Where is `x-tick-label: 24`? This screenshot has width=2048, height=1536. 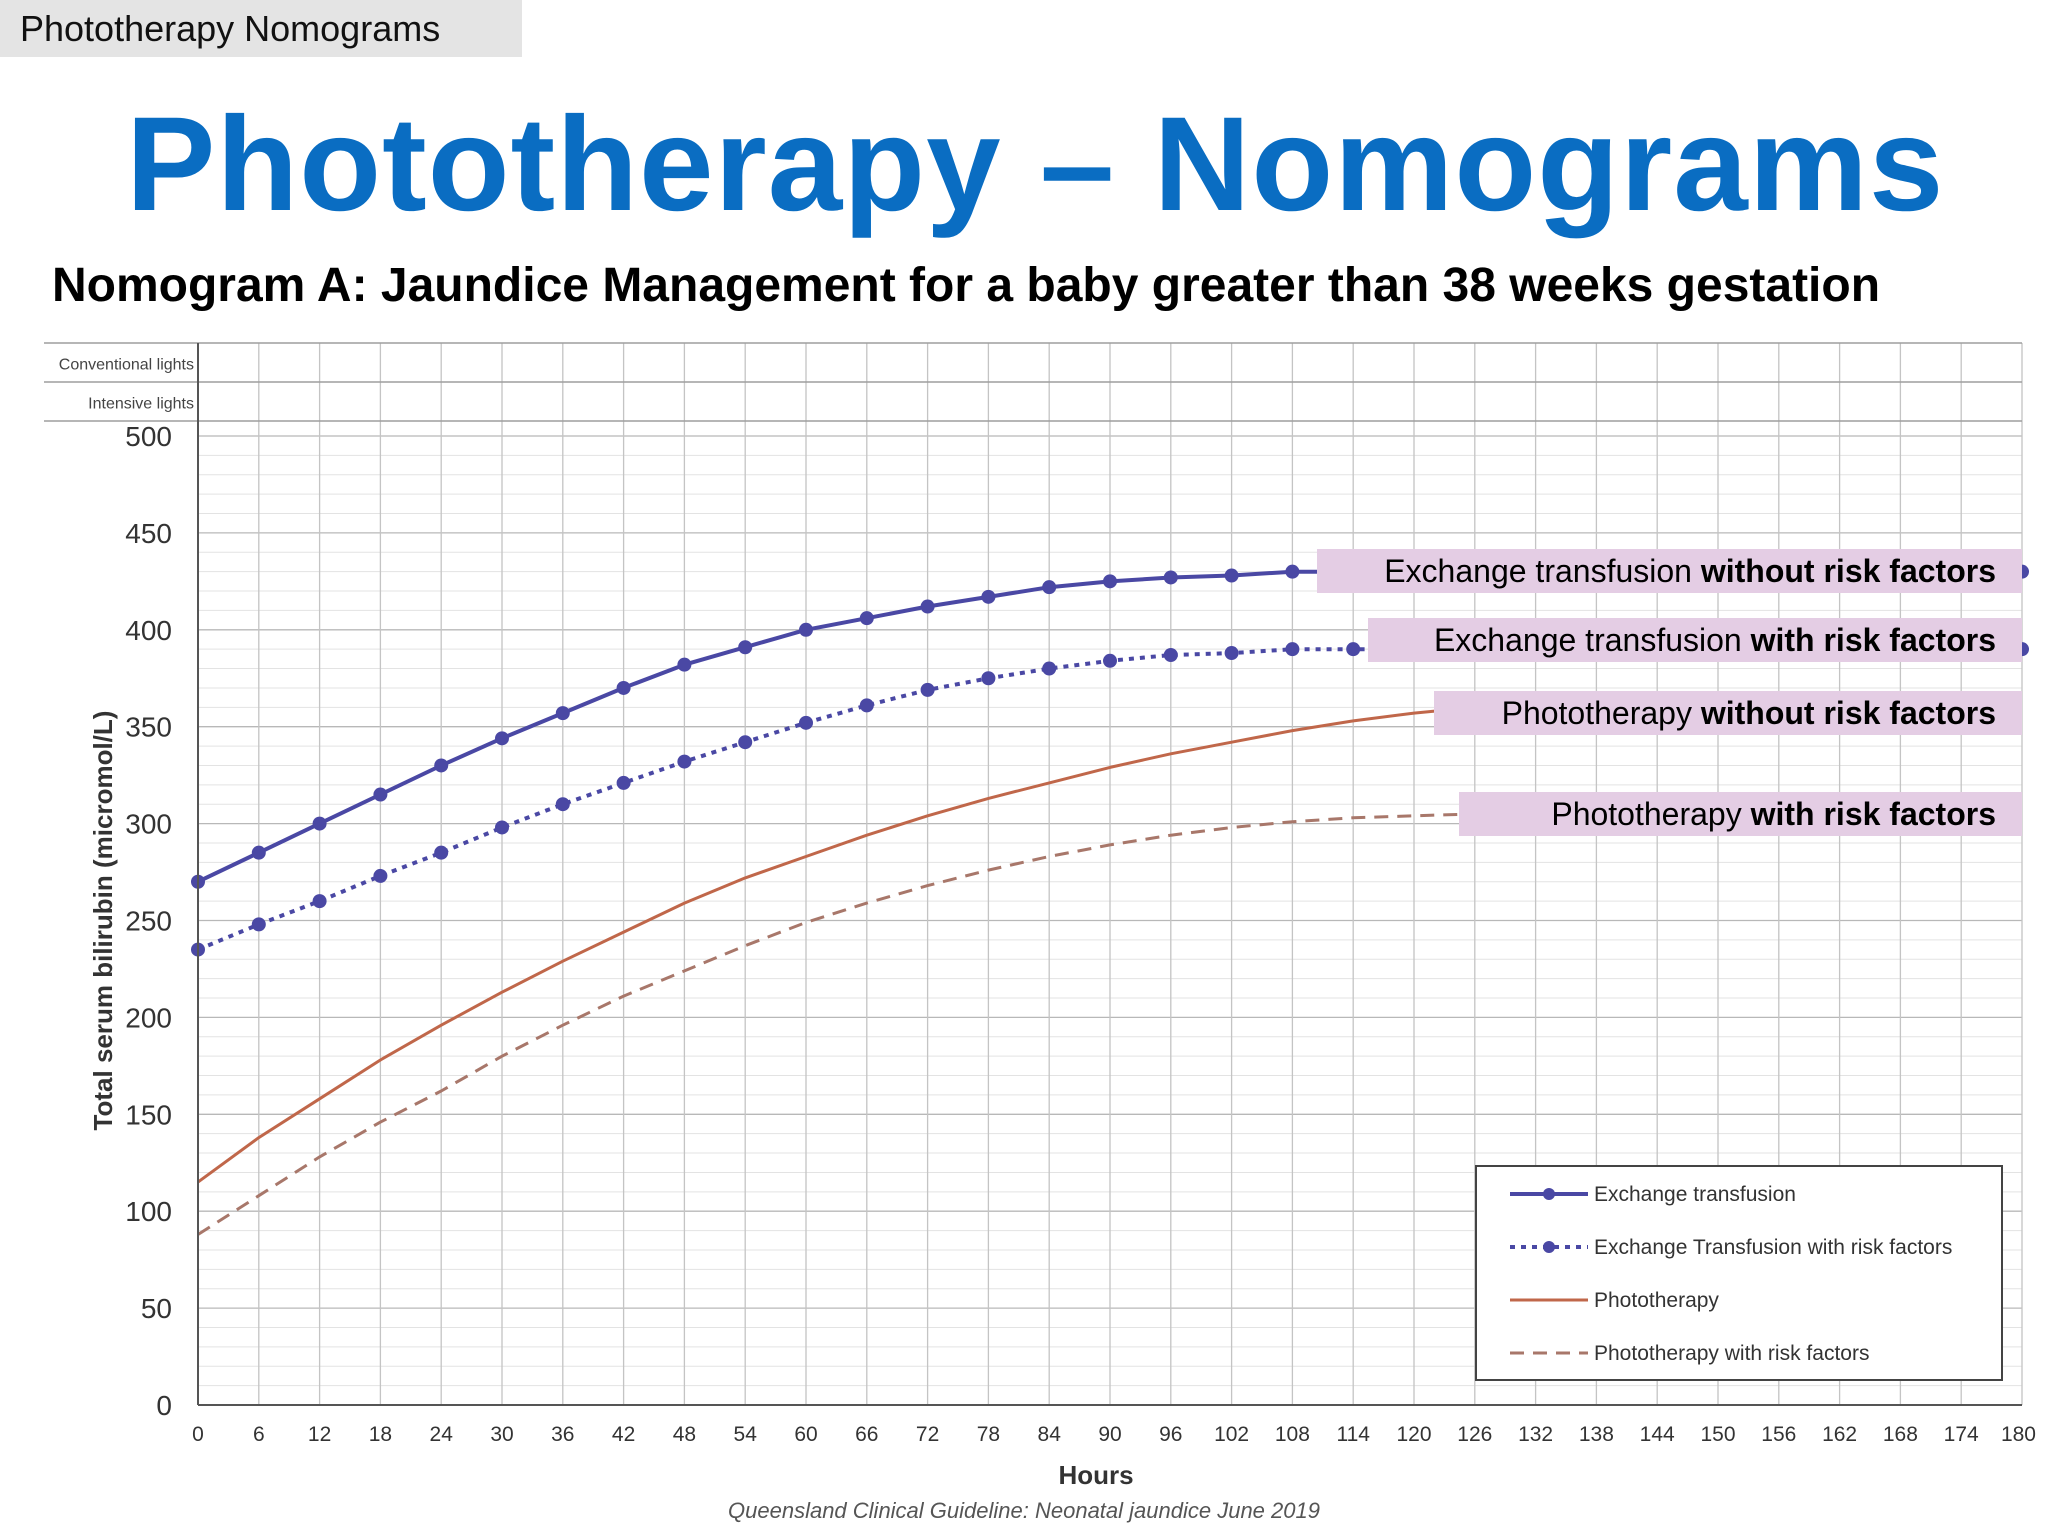
x-tick-label: 24 is located at coordinates (442, 1434).